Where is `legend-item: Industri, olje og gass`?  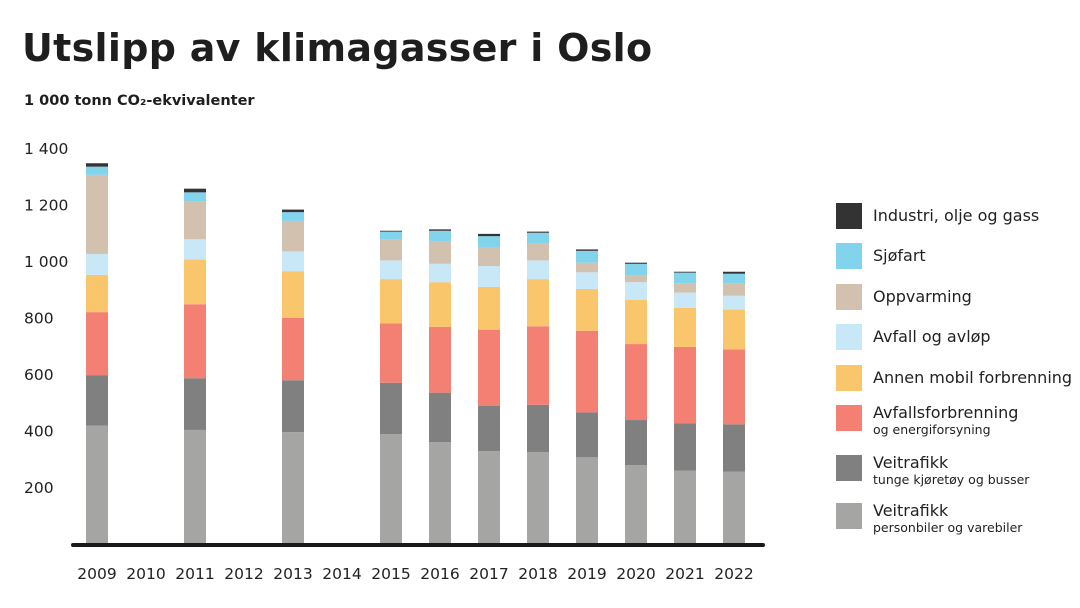 legend-item: Industri, olje og gass is located at coordinates (937, 216).